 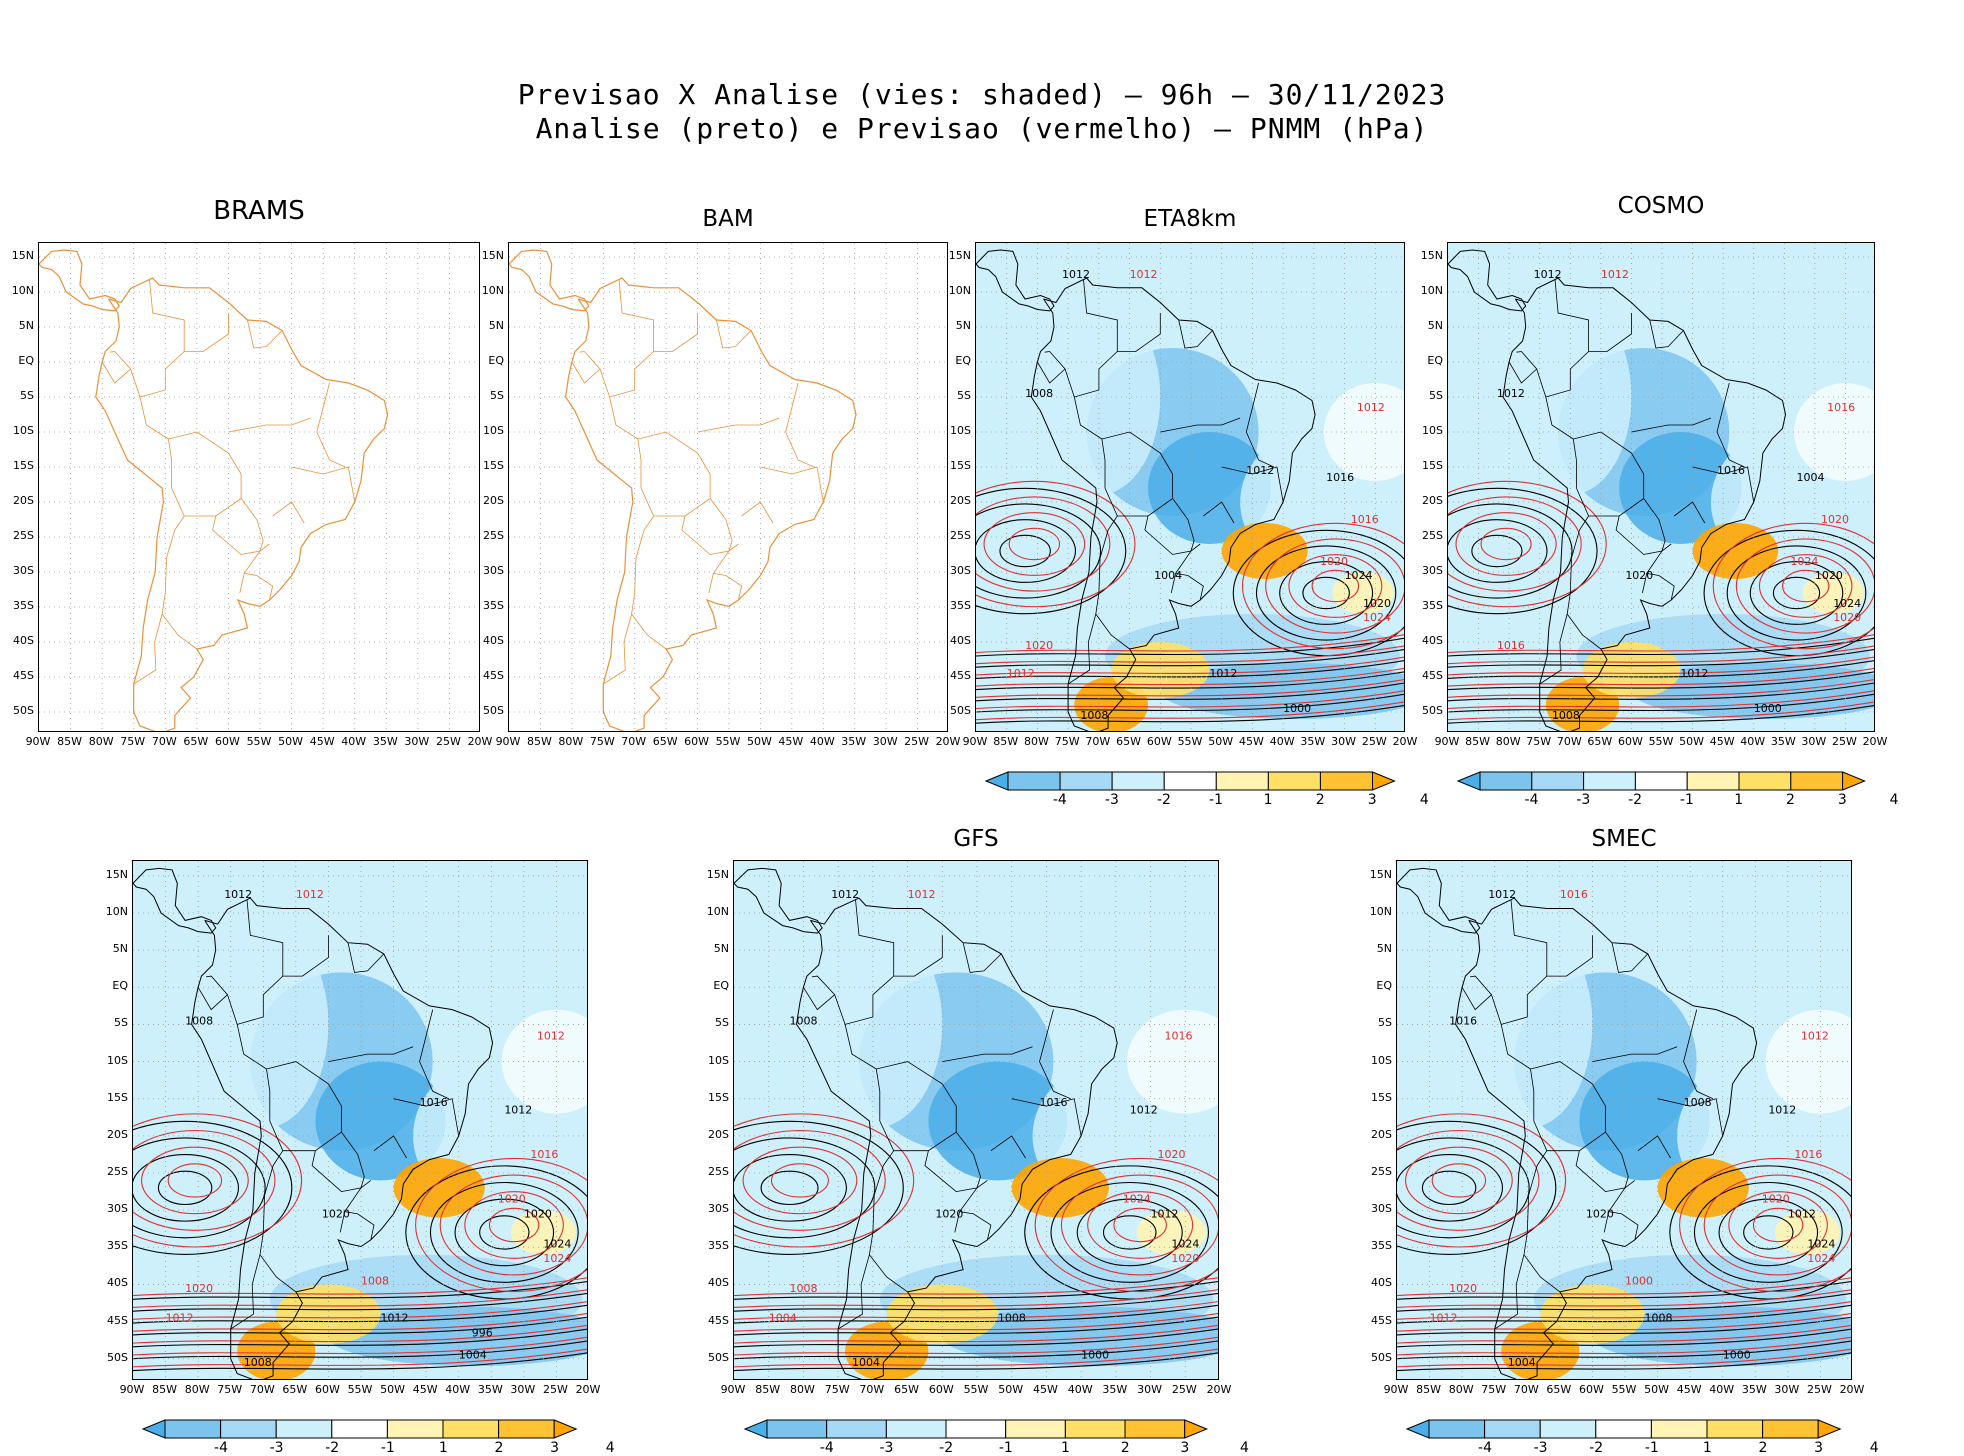 I want to click on longitude-tick-label: 20W, so click(x=588, y=1389).